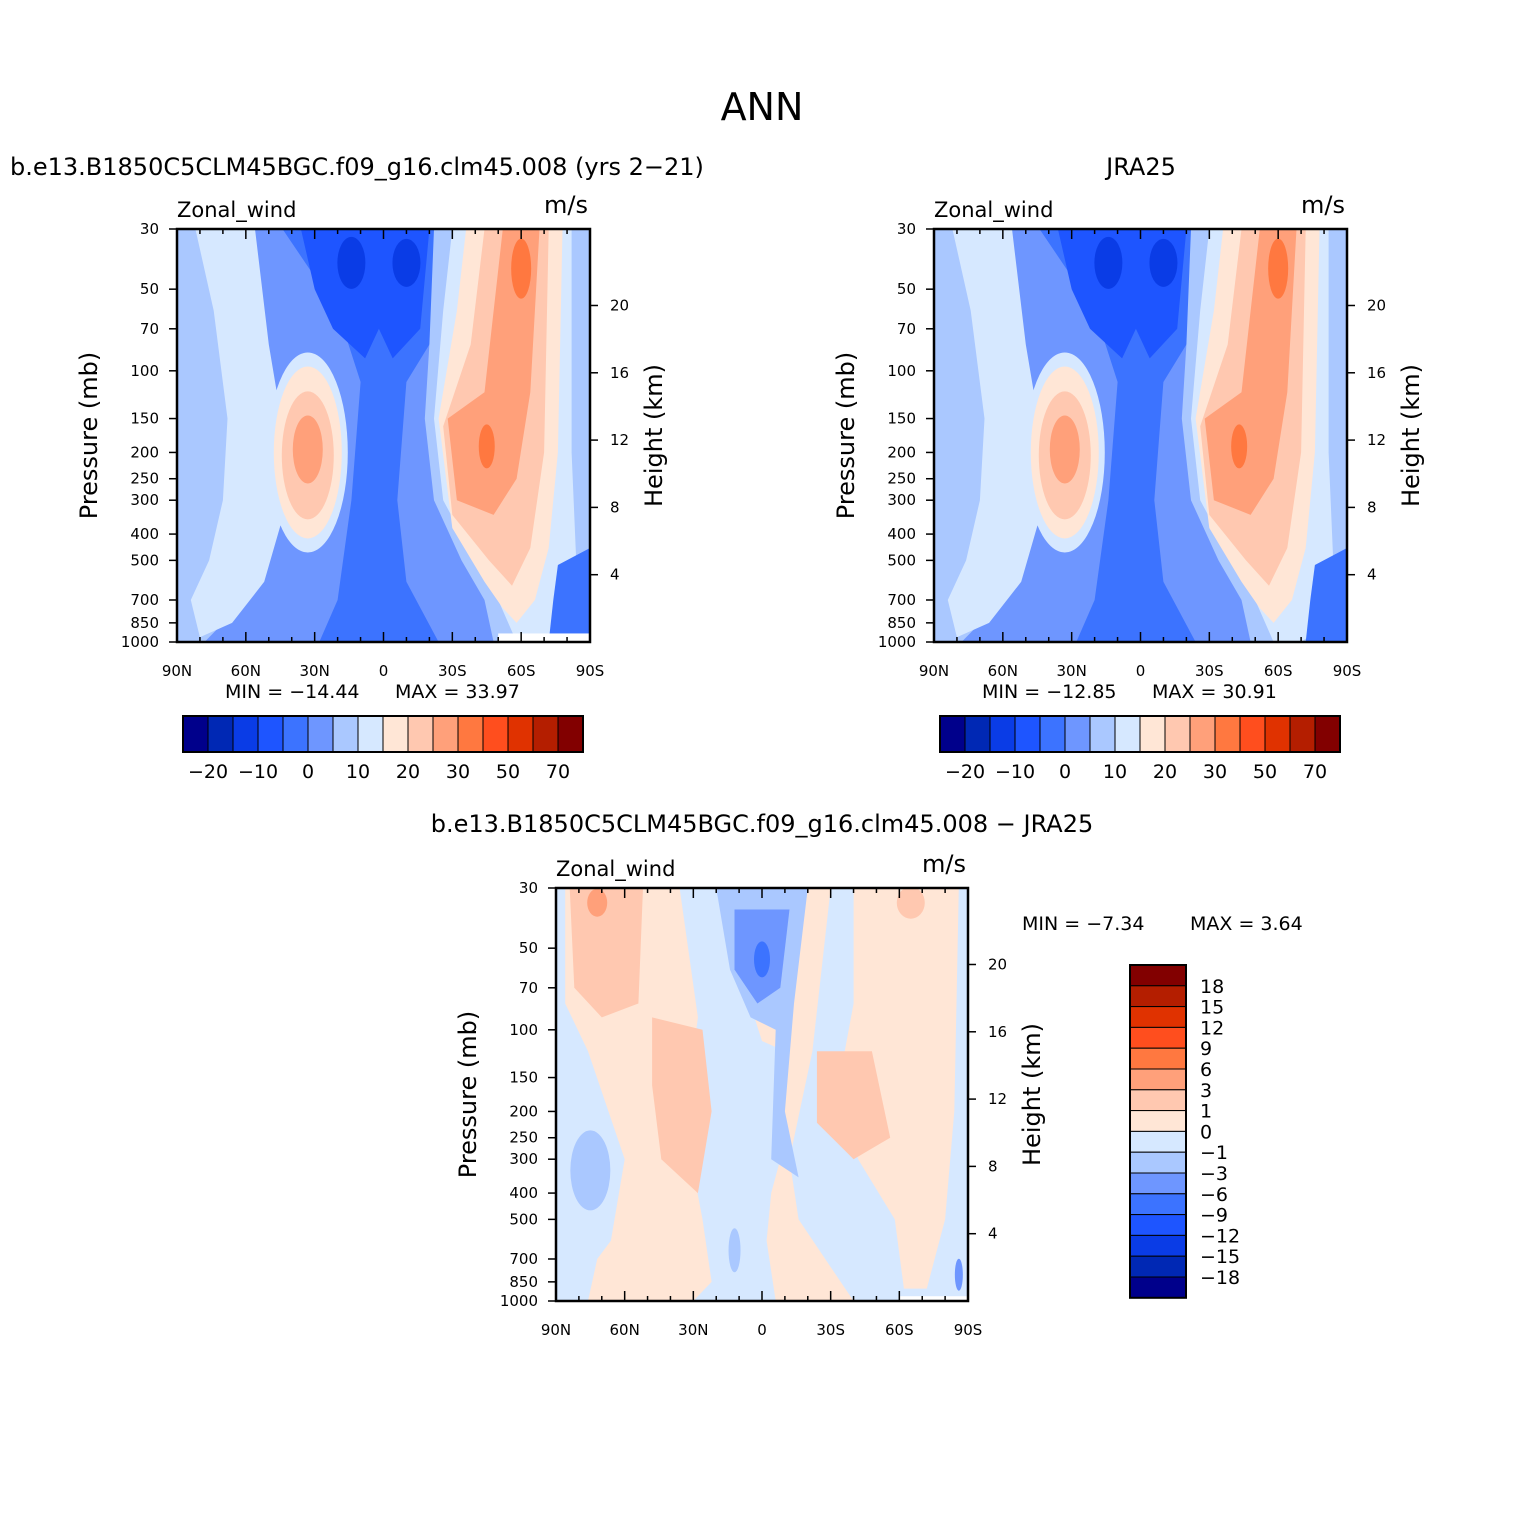 This screenshot has width=1524, height=1524. Describe the element at coordinates (933, 1298) in the screenshot. I see `missing-data` at that location.